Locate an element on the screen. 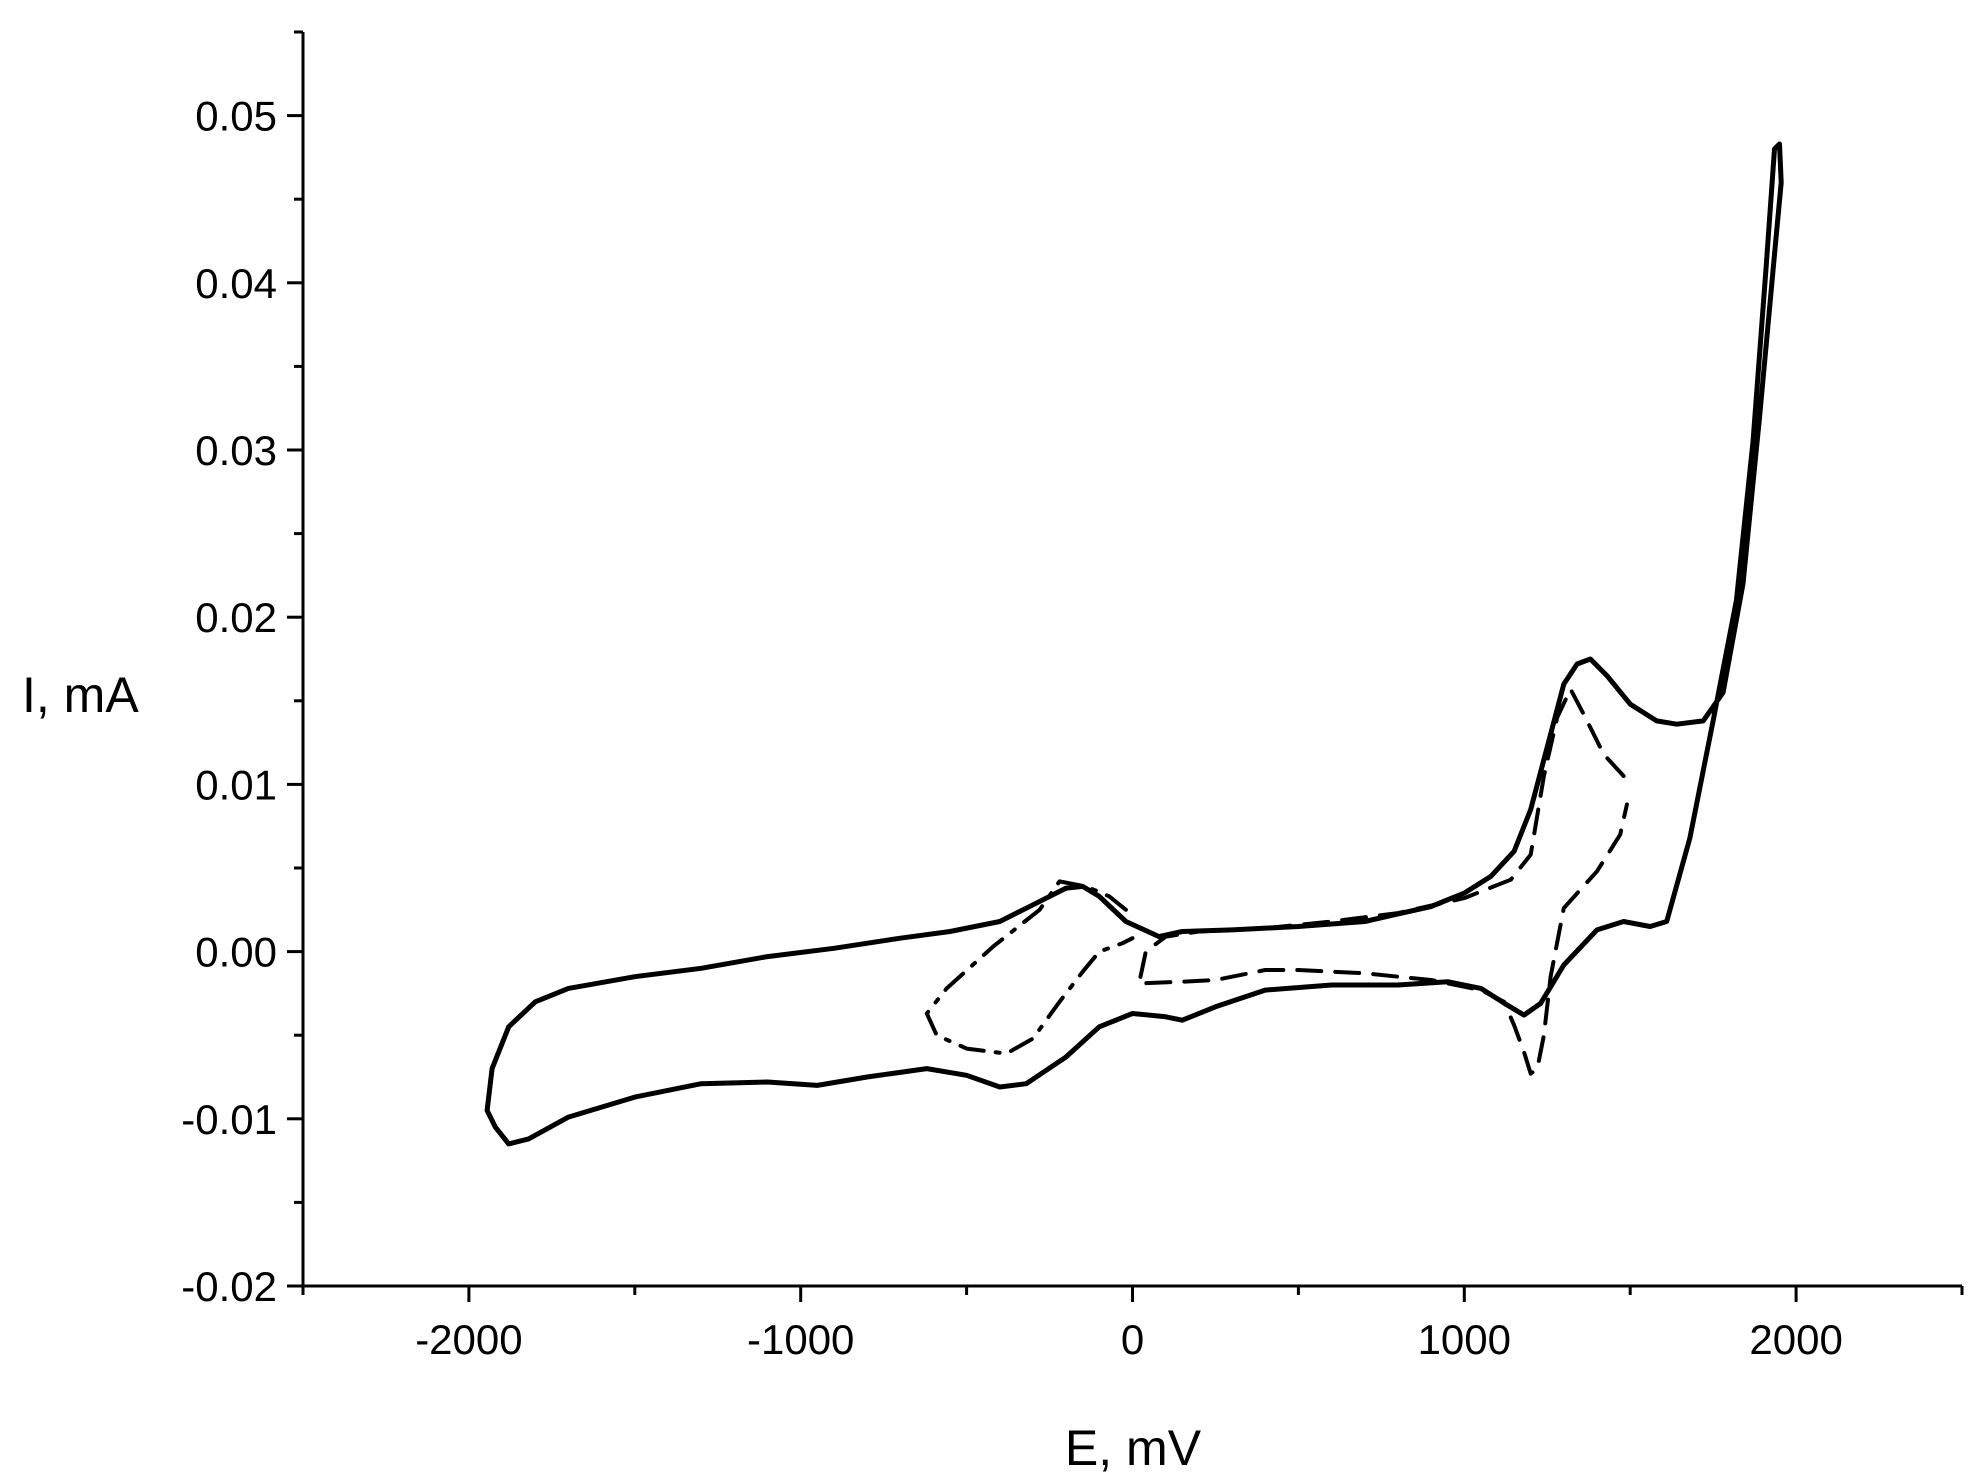 This screenshot has height=1483, width=1980. x-tick-label: 0 is located at coordinates (1132, 1339).